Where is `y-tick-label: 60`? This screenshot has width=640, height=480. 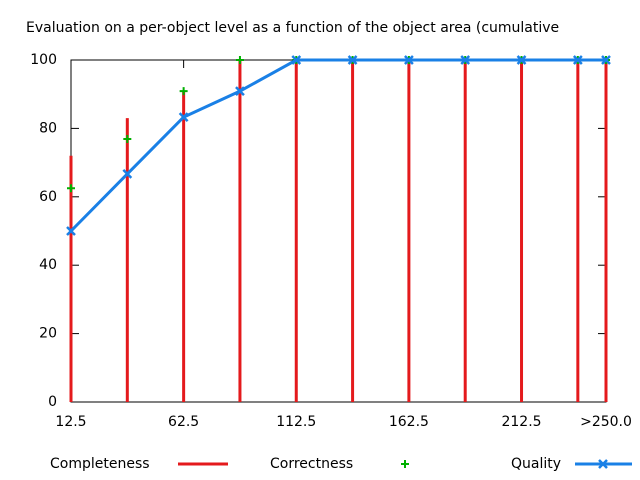 y-tick-label: 60 is located at coordinates (48, 197).